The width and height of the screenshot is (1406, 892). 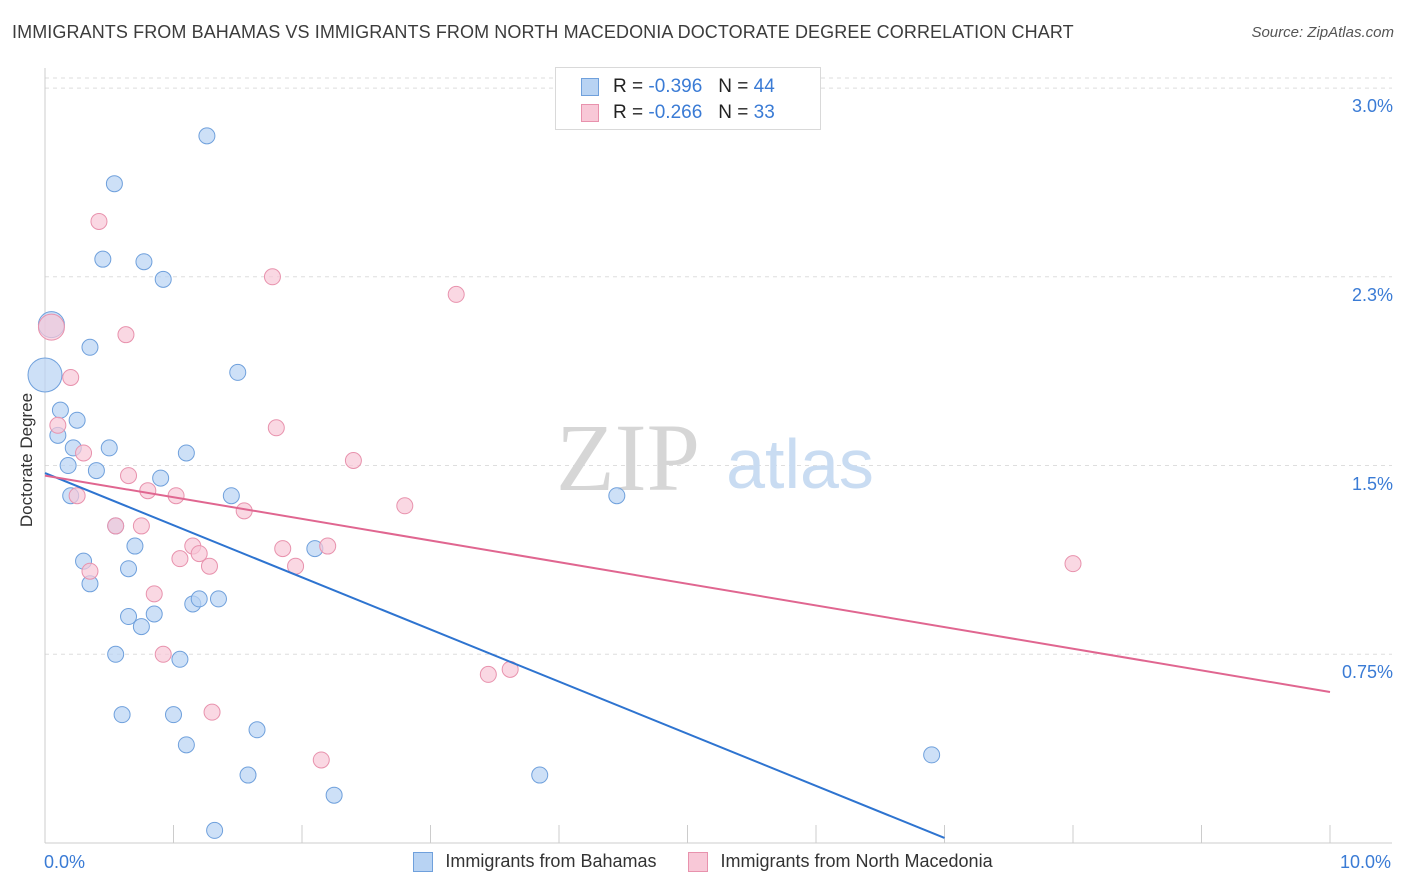 What do you see at coordinates (65, 862) in the screenshot?
I see `x-tick-label-min: 0.0%` at bounding box center [65, 862].